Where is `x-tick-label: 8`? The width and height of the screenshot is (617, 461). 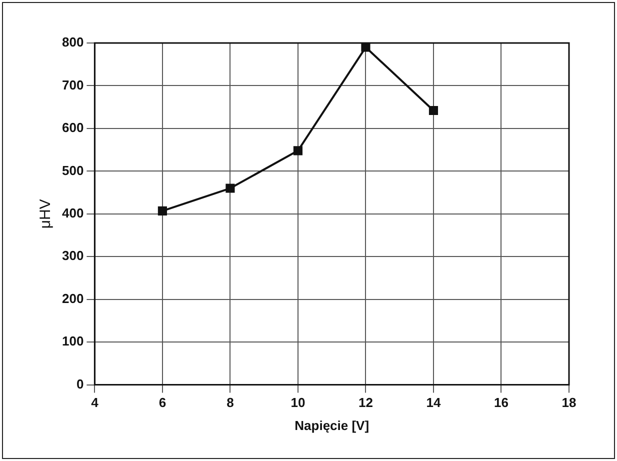 x-tick-label: 8 is located at coordinates (230, 402).